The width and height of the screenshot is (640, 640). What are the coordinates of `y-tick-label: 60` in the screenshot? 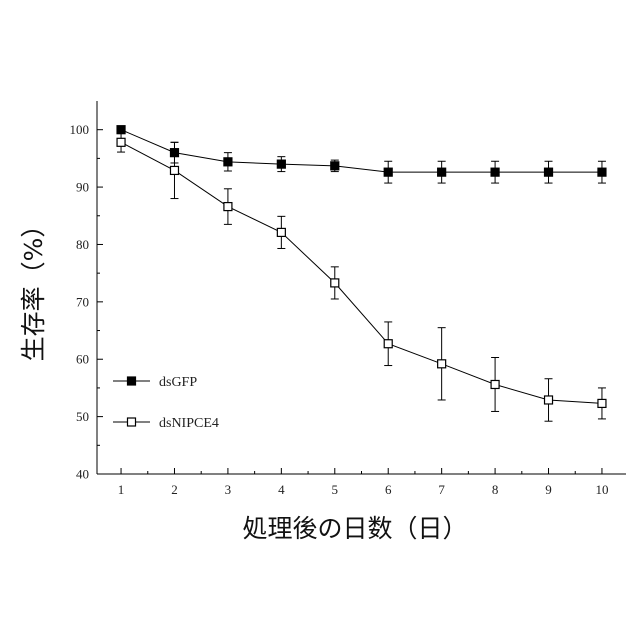 It's located at (82, 359).